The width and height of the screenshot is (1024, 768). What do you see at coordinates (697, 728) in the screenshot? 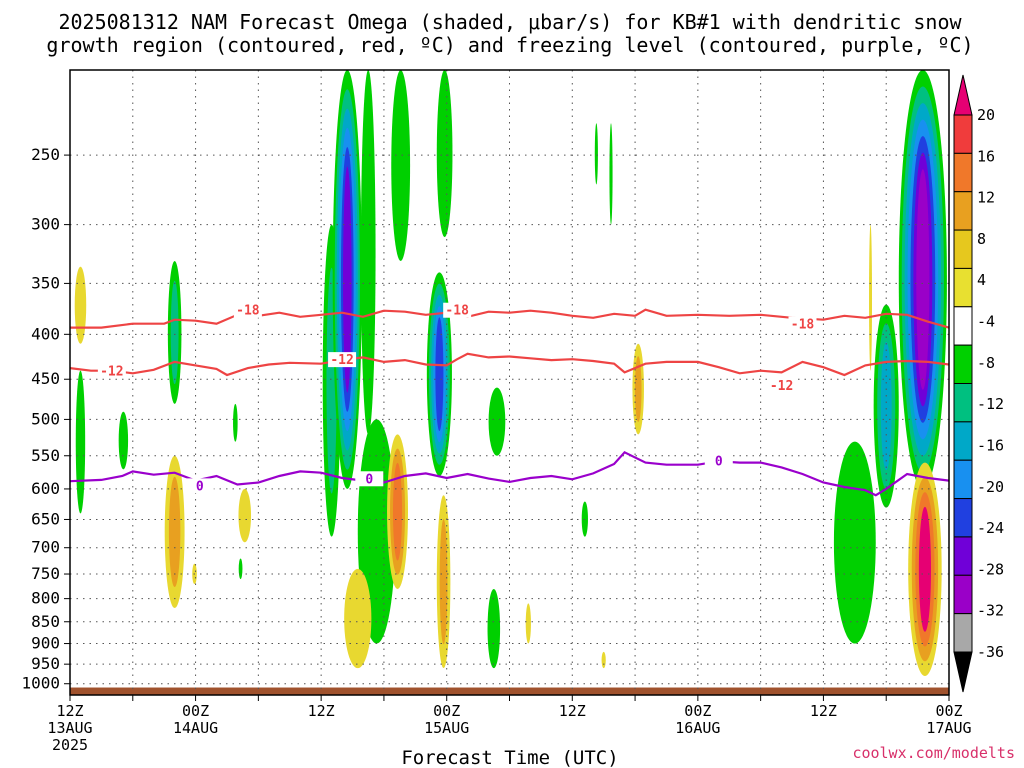
I see `x-tick-label: 16AUG` at bounding box center [697, 728].